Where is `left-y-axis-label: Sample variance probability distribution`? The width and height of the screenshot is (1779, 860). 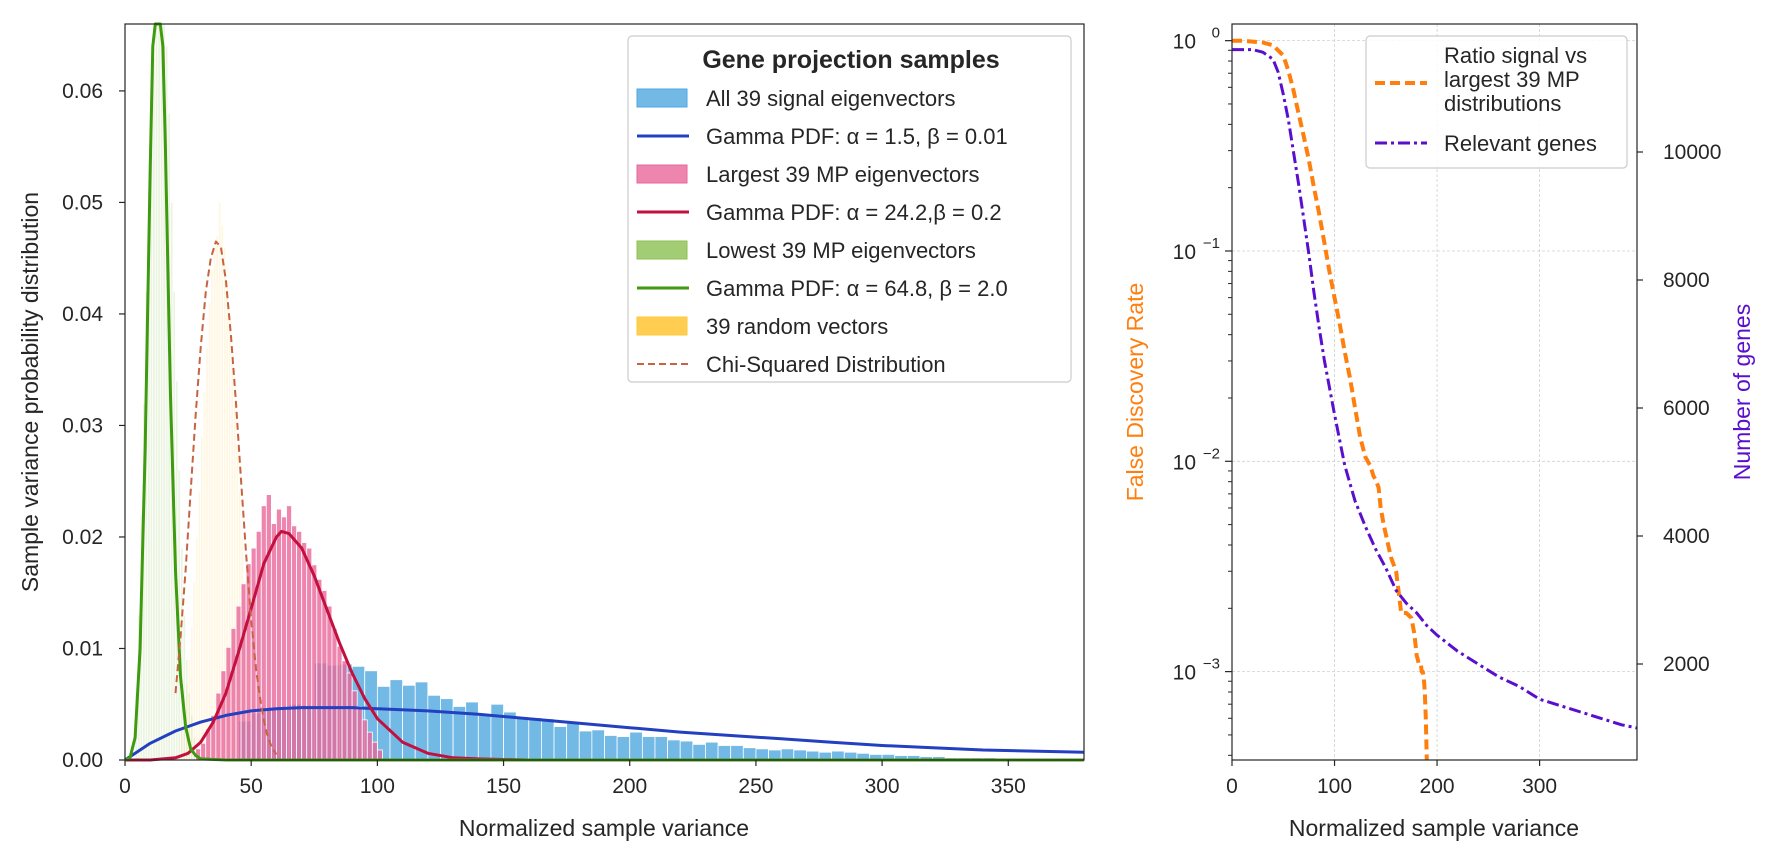
left-y-axis-label: Sample variance probability distribution is located at coordinates (30, 392).